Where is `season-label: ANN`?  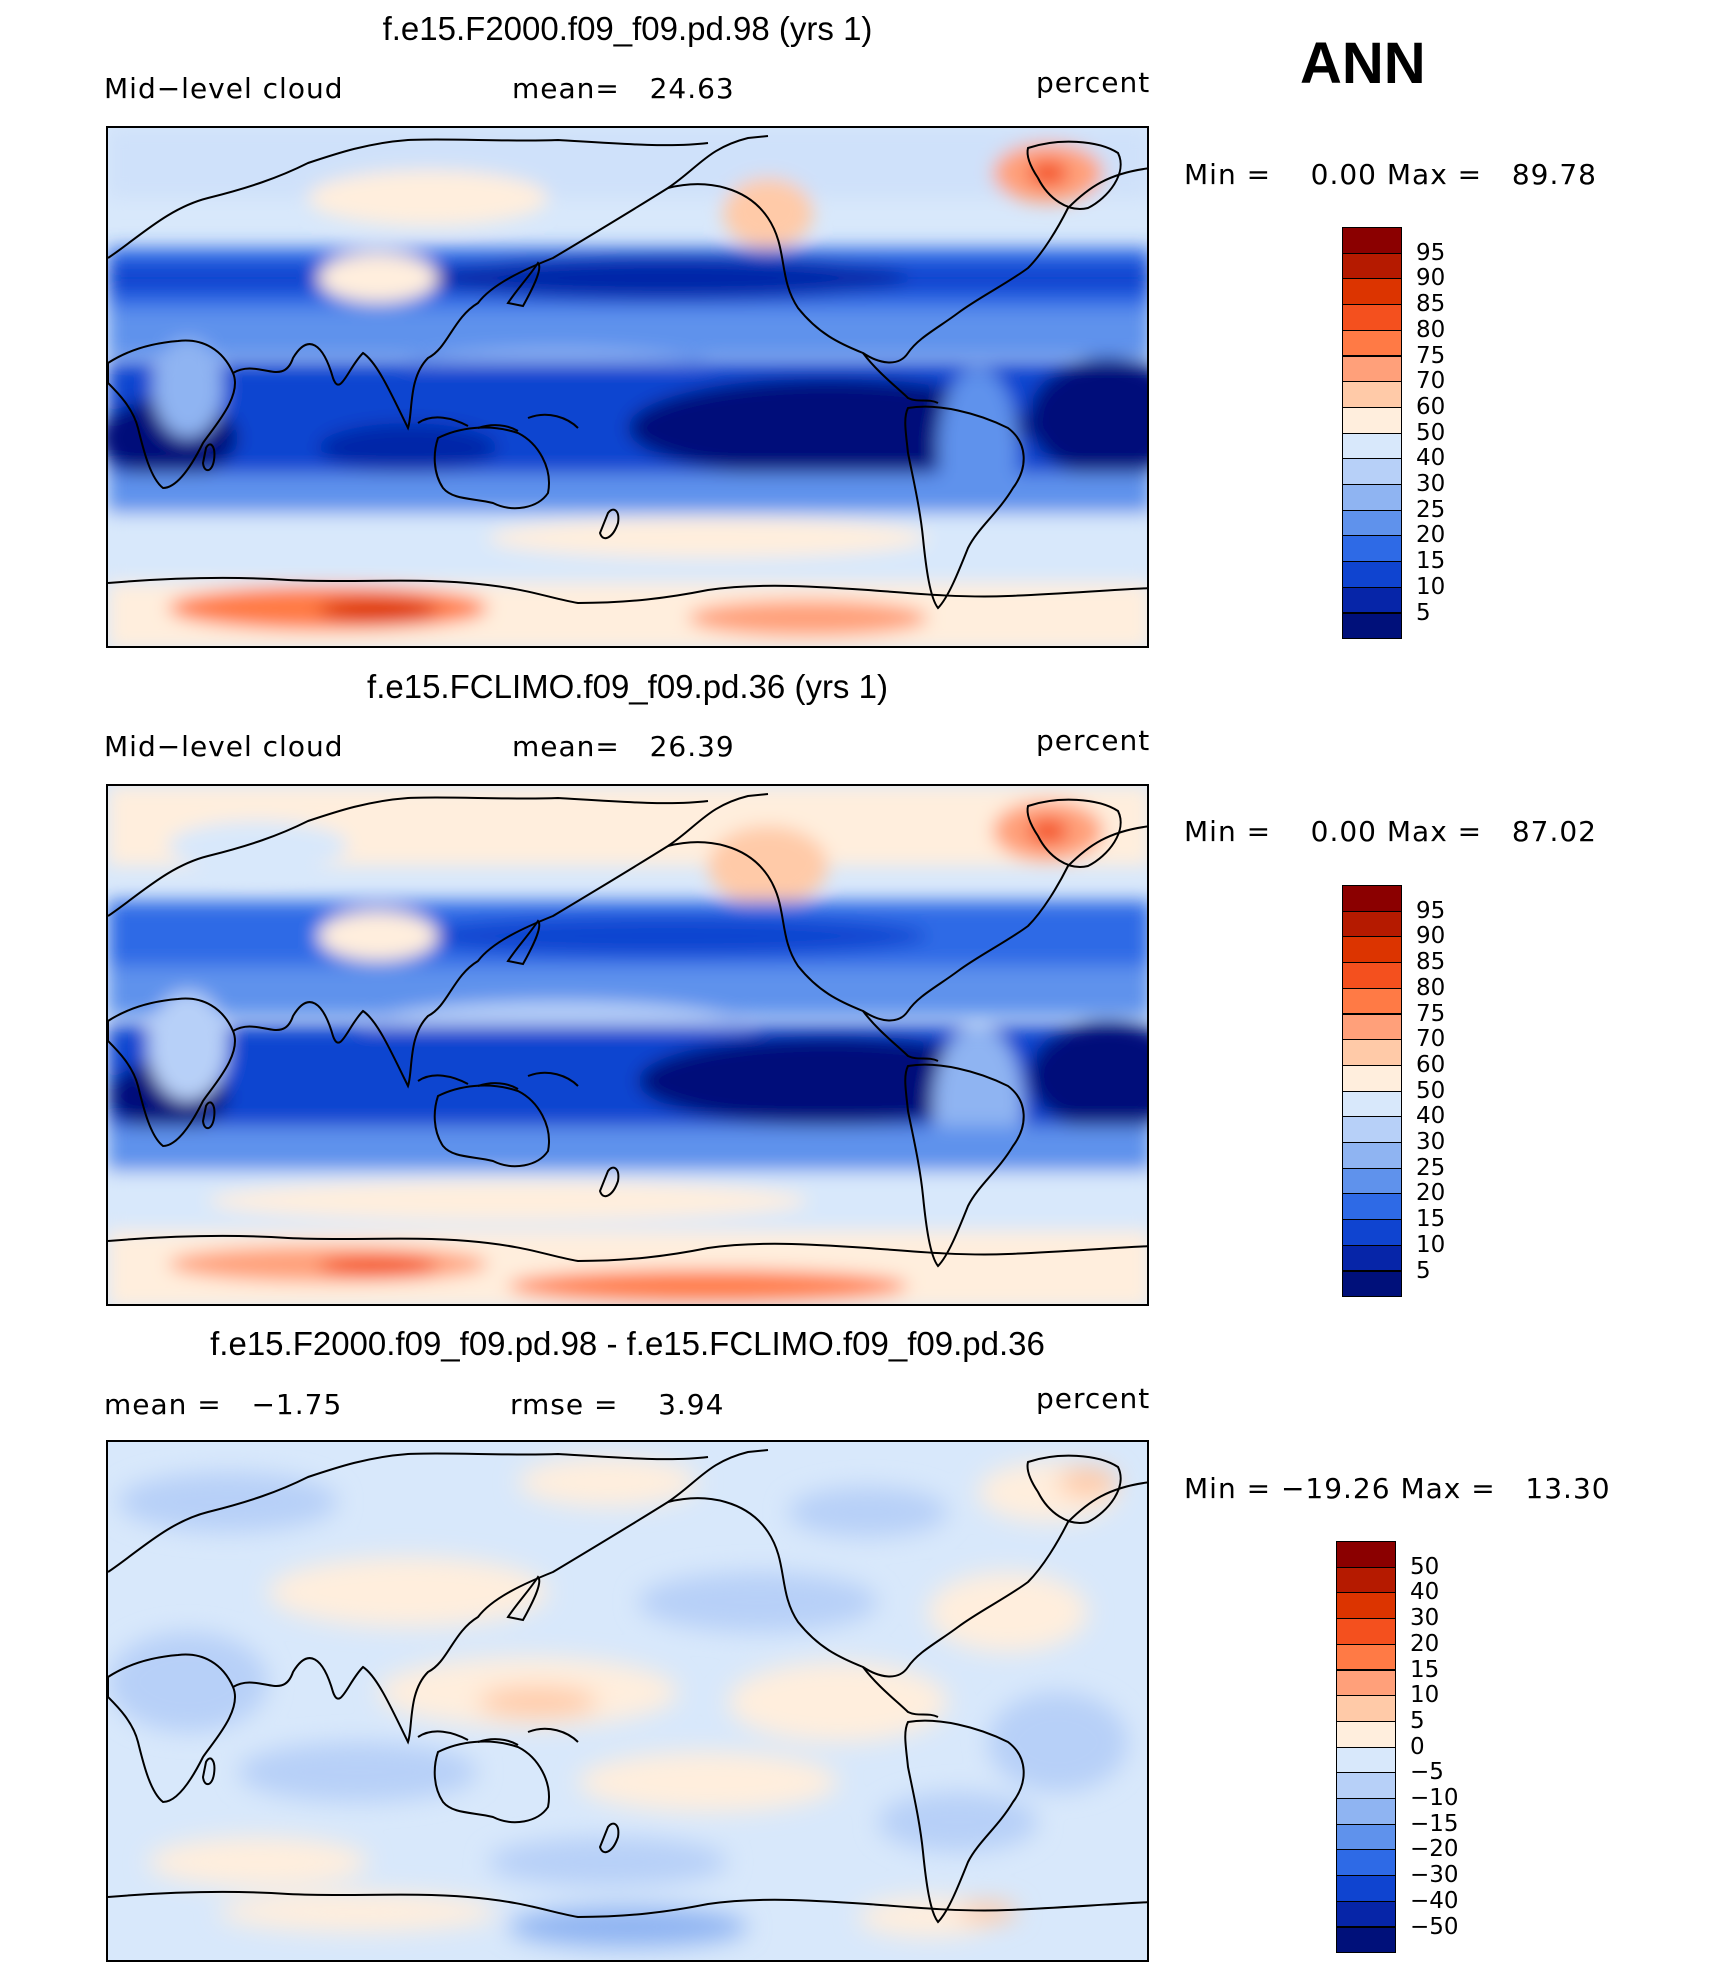
season-label: ANN is located at coordinates (1363, 63).